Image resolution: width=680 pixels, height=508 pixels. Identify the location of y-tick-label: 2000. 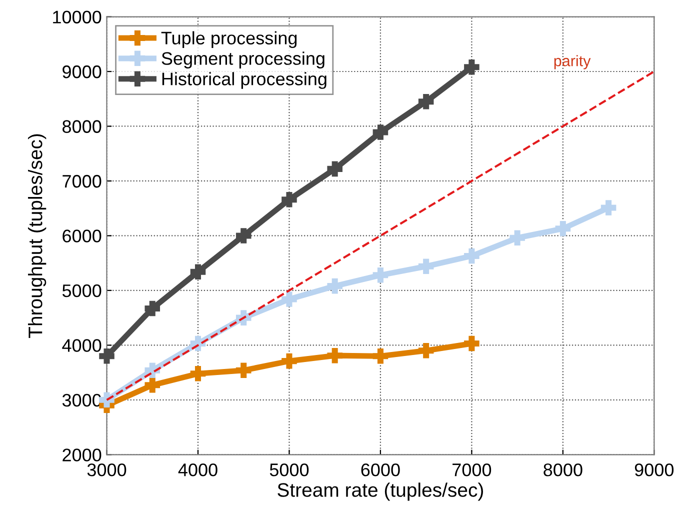
(82, 455).